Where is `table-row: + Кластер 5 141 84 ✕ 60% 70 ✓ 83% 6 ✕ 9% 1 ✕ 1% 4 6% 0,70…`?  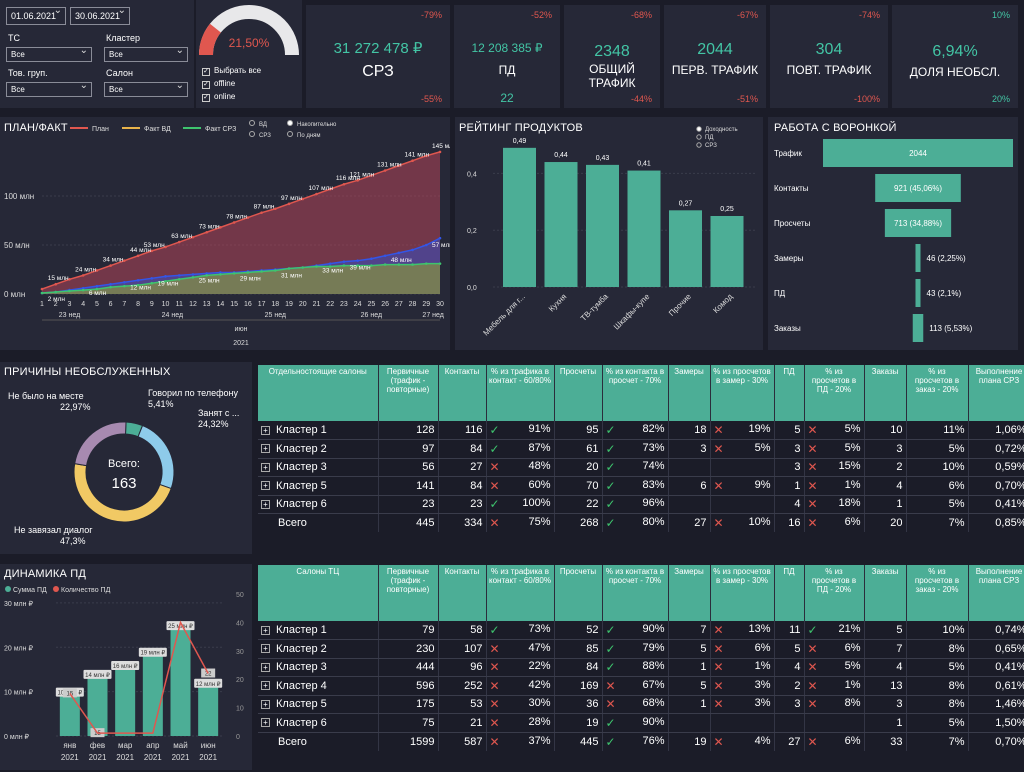 table-row: + Кластер 5 141 84 ✕ 60% 70 ✓ 83% 6 ✕ 9% 1 ✕ 1% 4 6% 0,70… is located at coordinates (641, 486).